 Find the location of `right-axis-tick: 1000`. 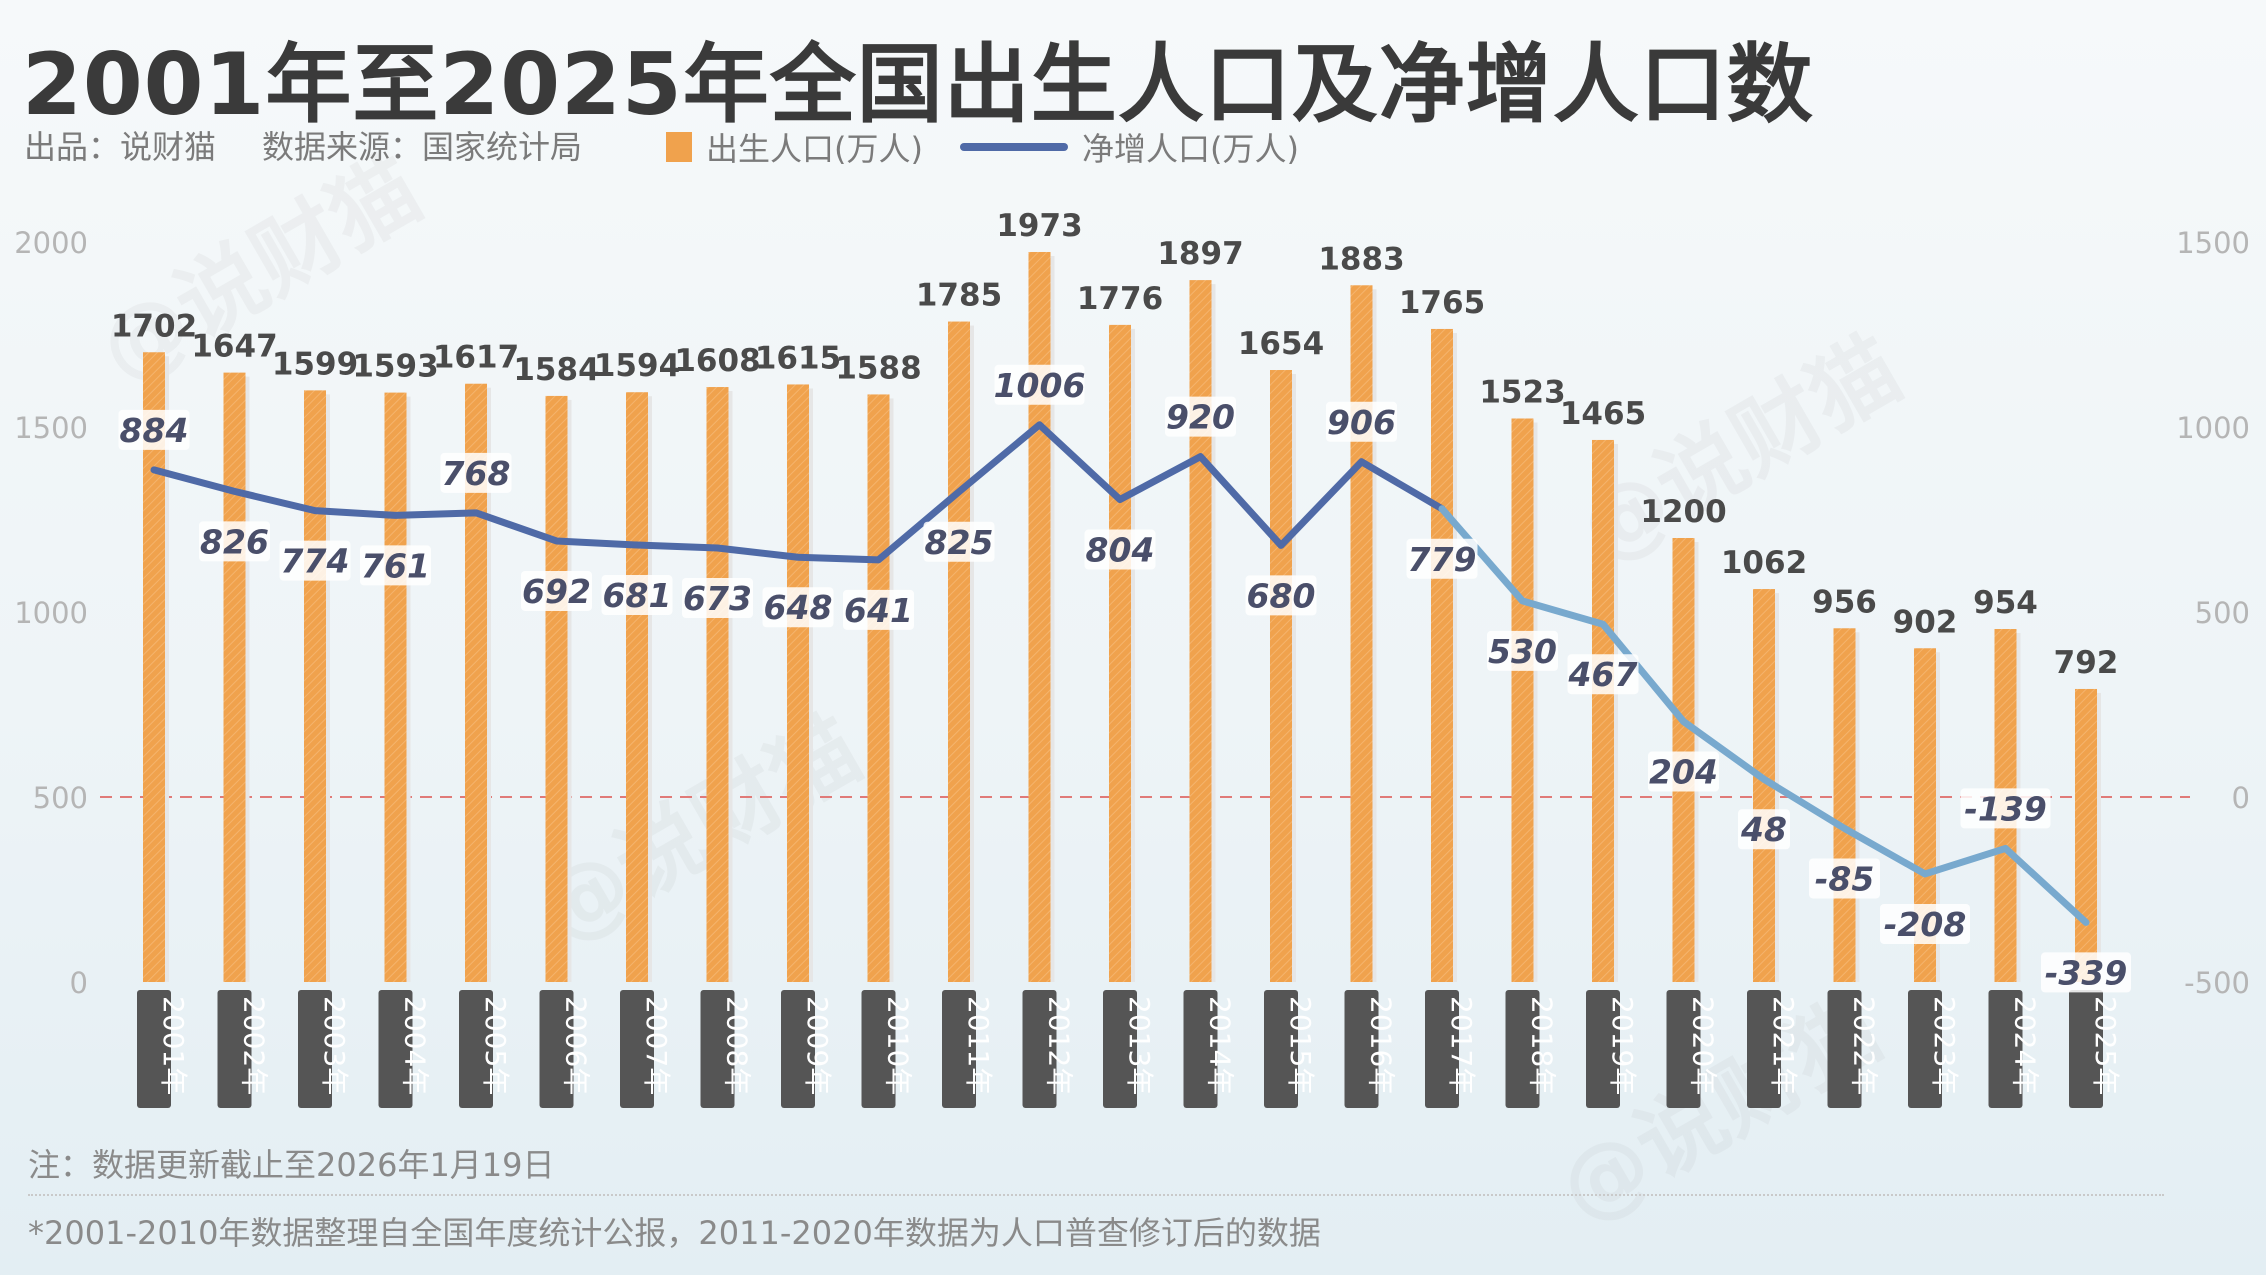

right-axis-tick: 1000 is located at coordinates (2213, 428).